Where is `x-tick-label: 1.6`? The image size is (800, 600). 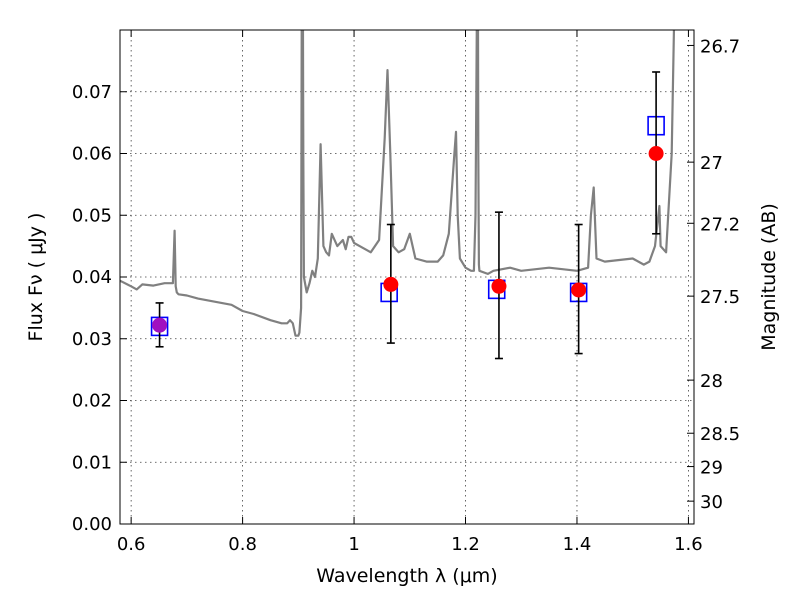 x-tick-label: 1.6 is located at coordinates (688, 544).